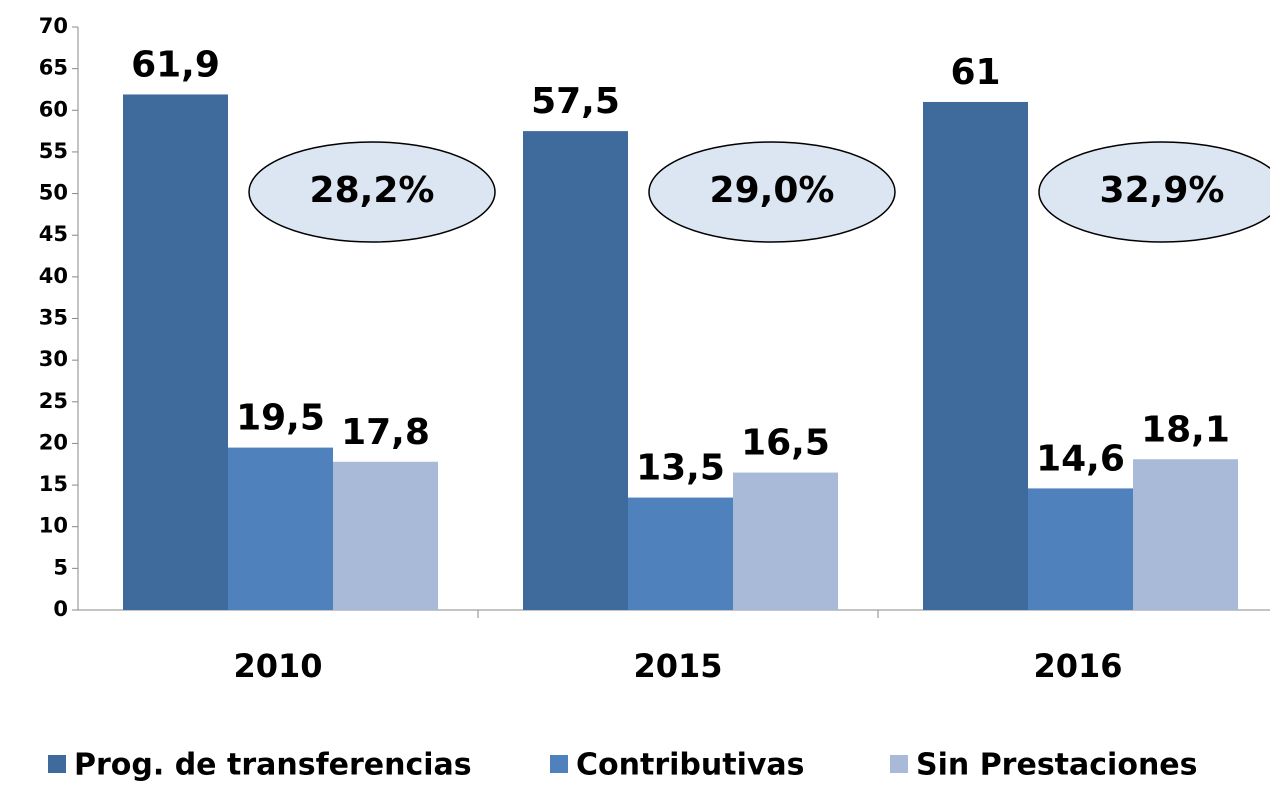 The image size is (1270, 785). I want to click on annotation: 28,2%, so click(372, 190).